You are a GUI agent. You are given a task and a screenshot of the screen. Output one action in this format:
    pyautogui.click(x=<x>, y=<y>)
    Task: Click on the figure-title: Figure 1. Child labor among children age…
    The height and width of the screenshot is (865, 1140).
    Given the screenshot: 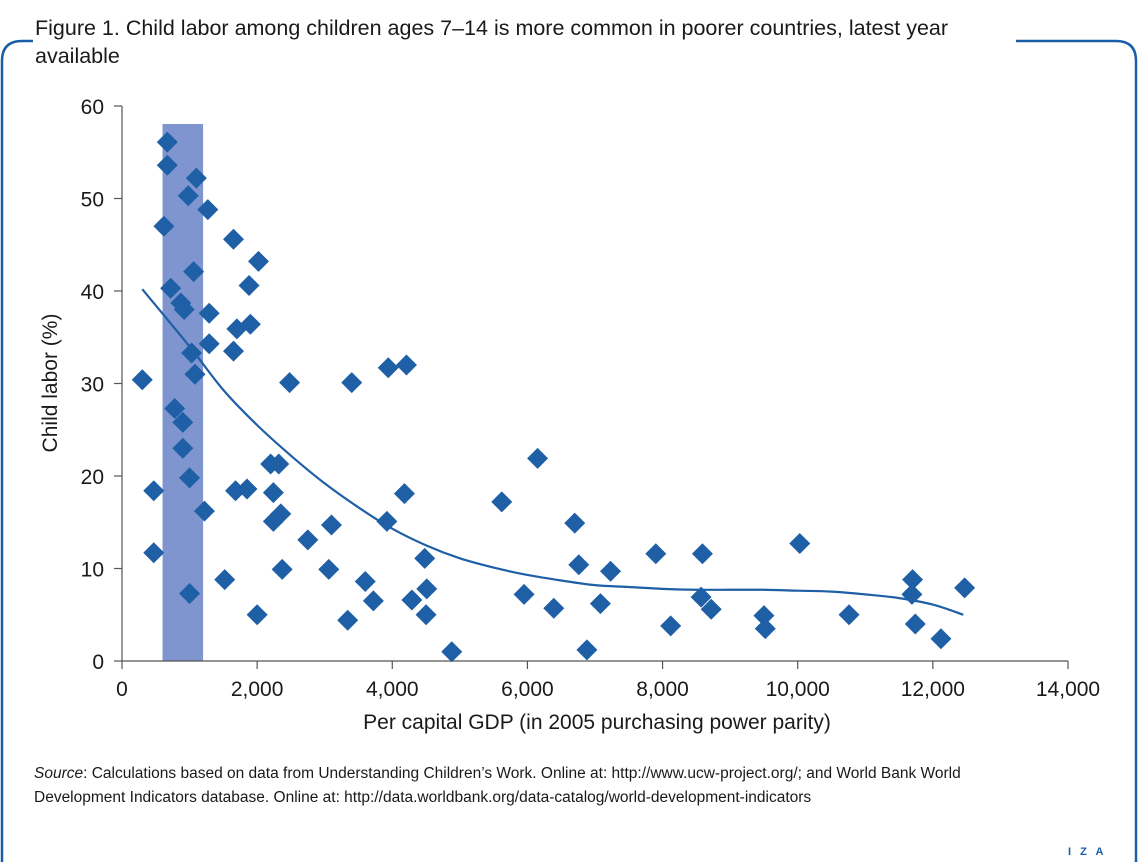 What is the action you would take?
    pyautogui.click(x=492, y=42)
    